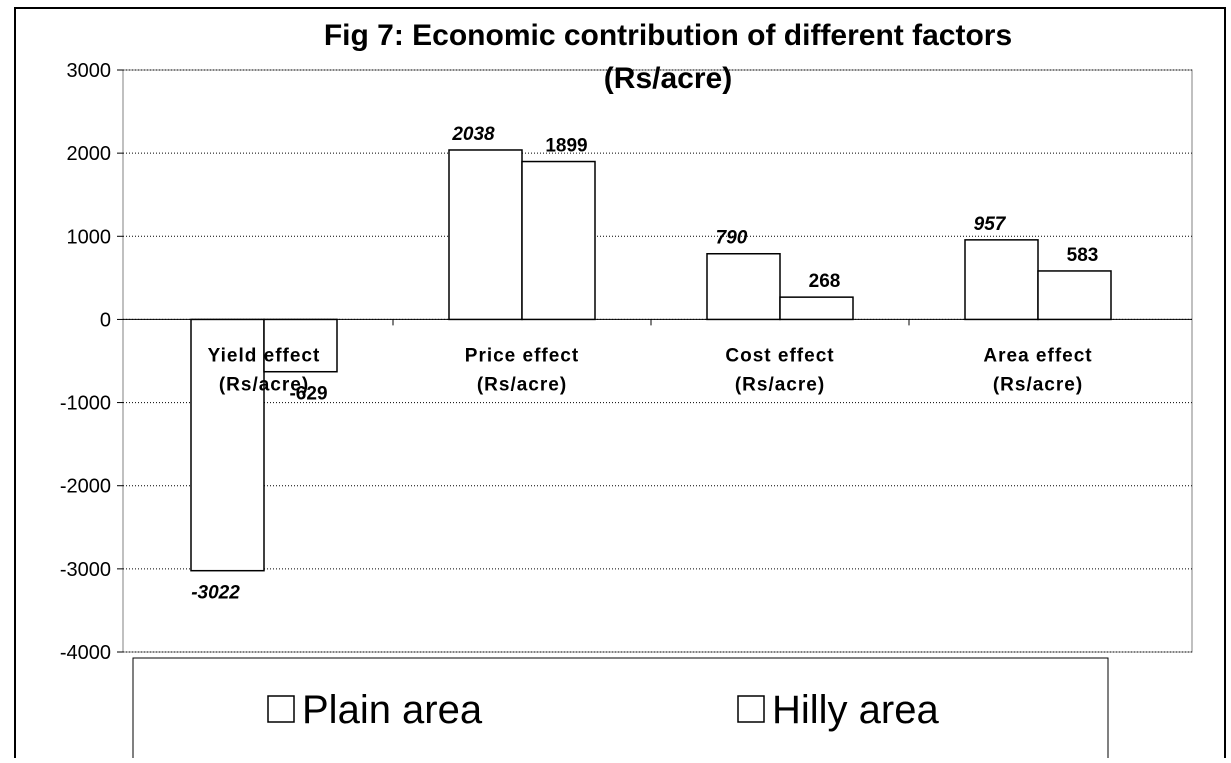  I want to click on data-label: 957, so click(990, 224).